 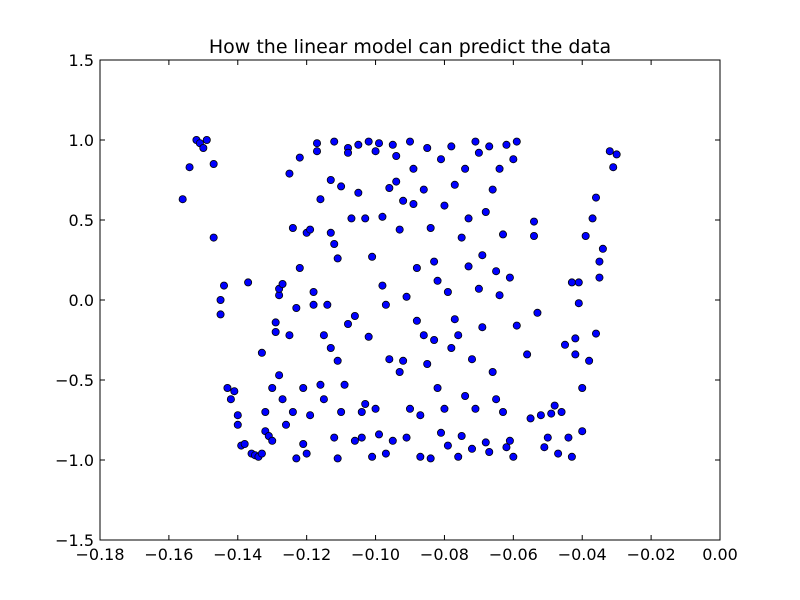 I want to click on y-tick-label: 1.0, so click(x=81, y=140).